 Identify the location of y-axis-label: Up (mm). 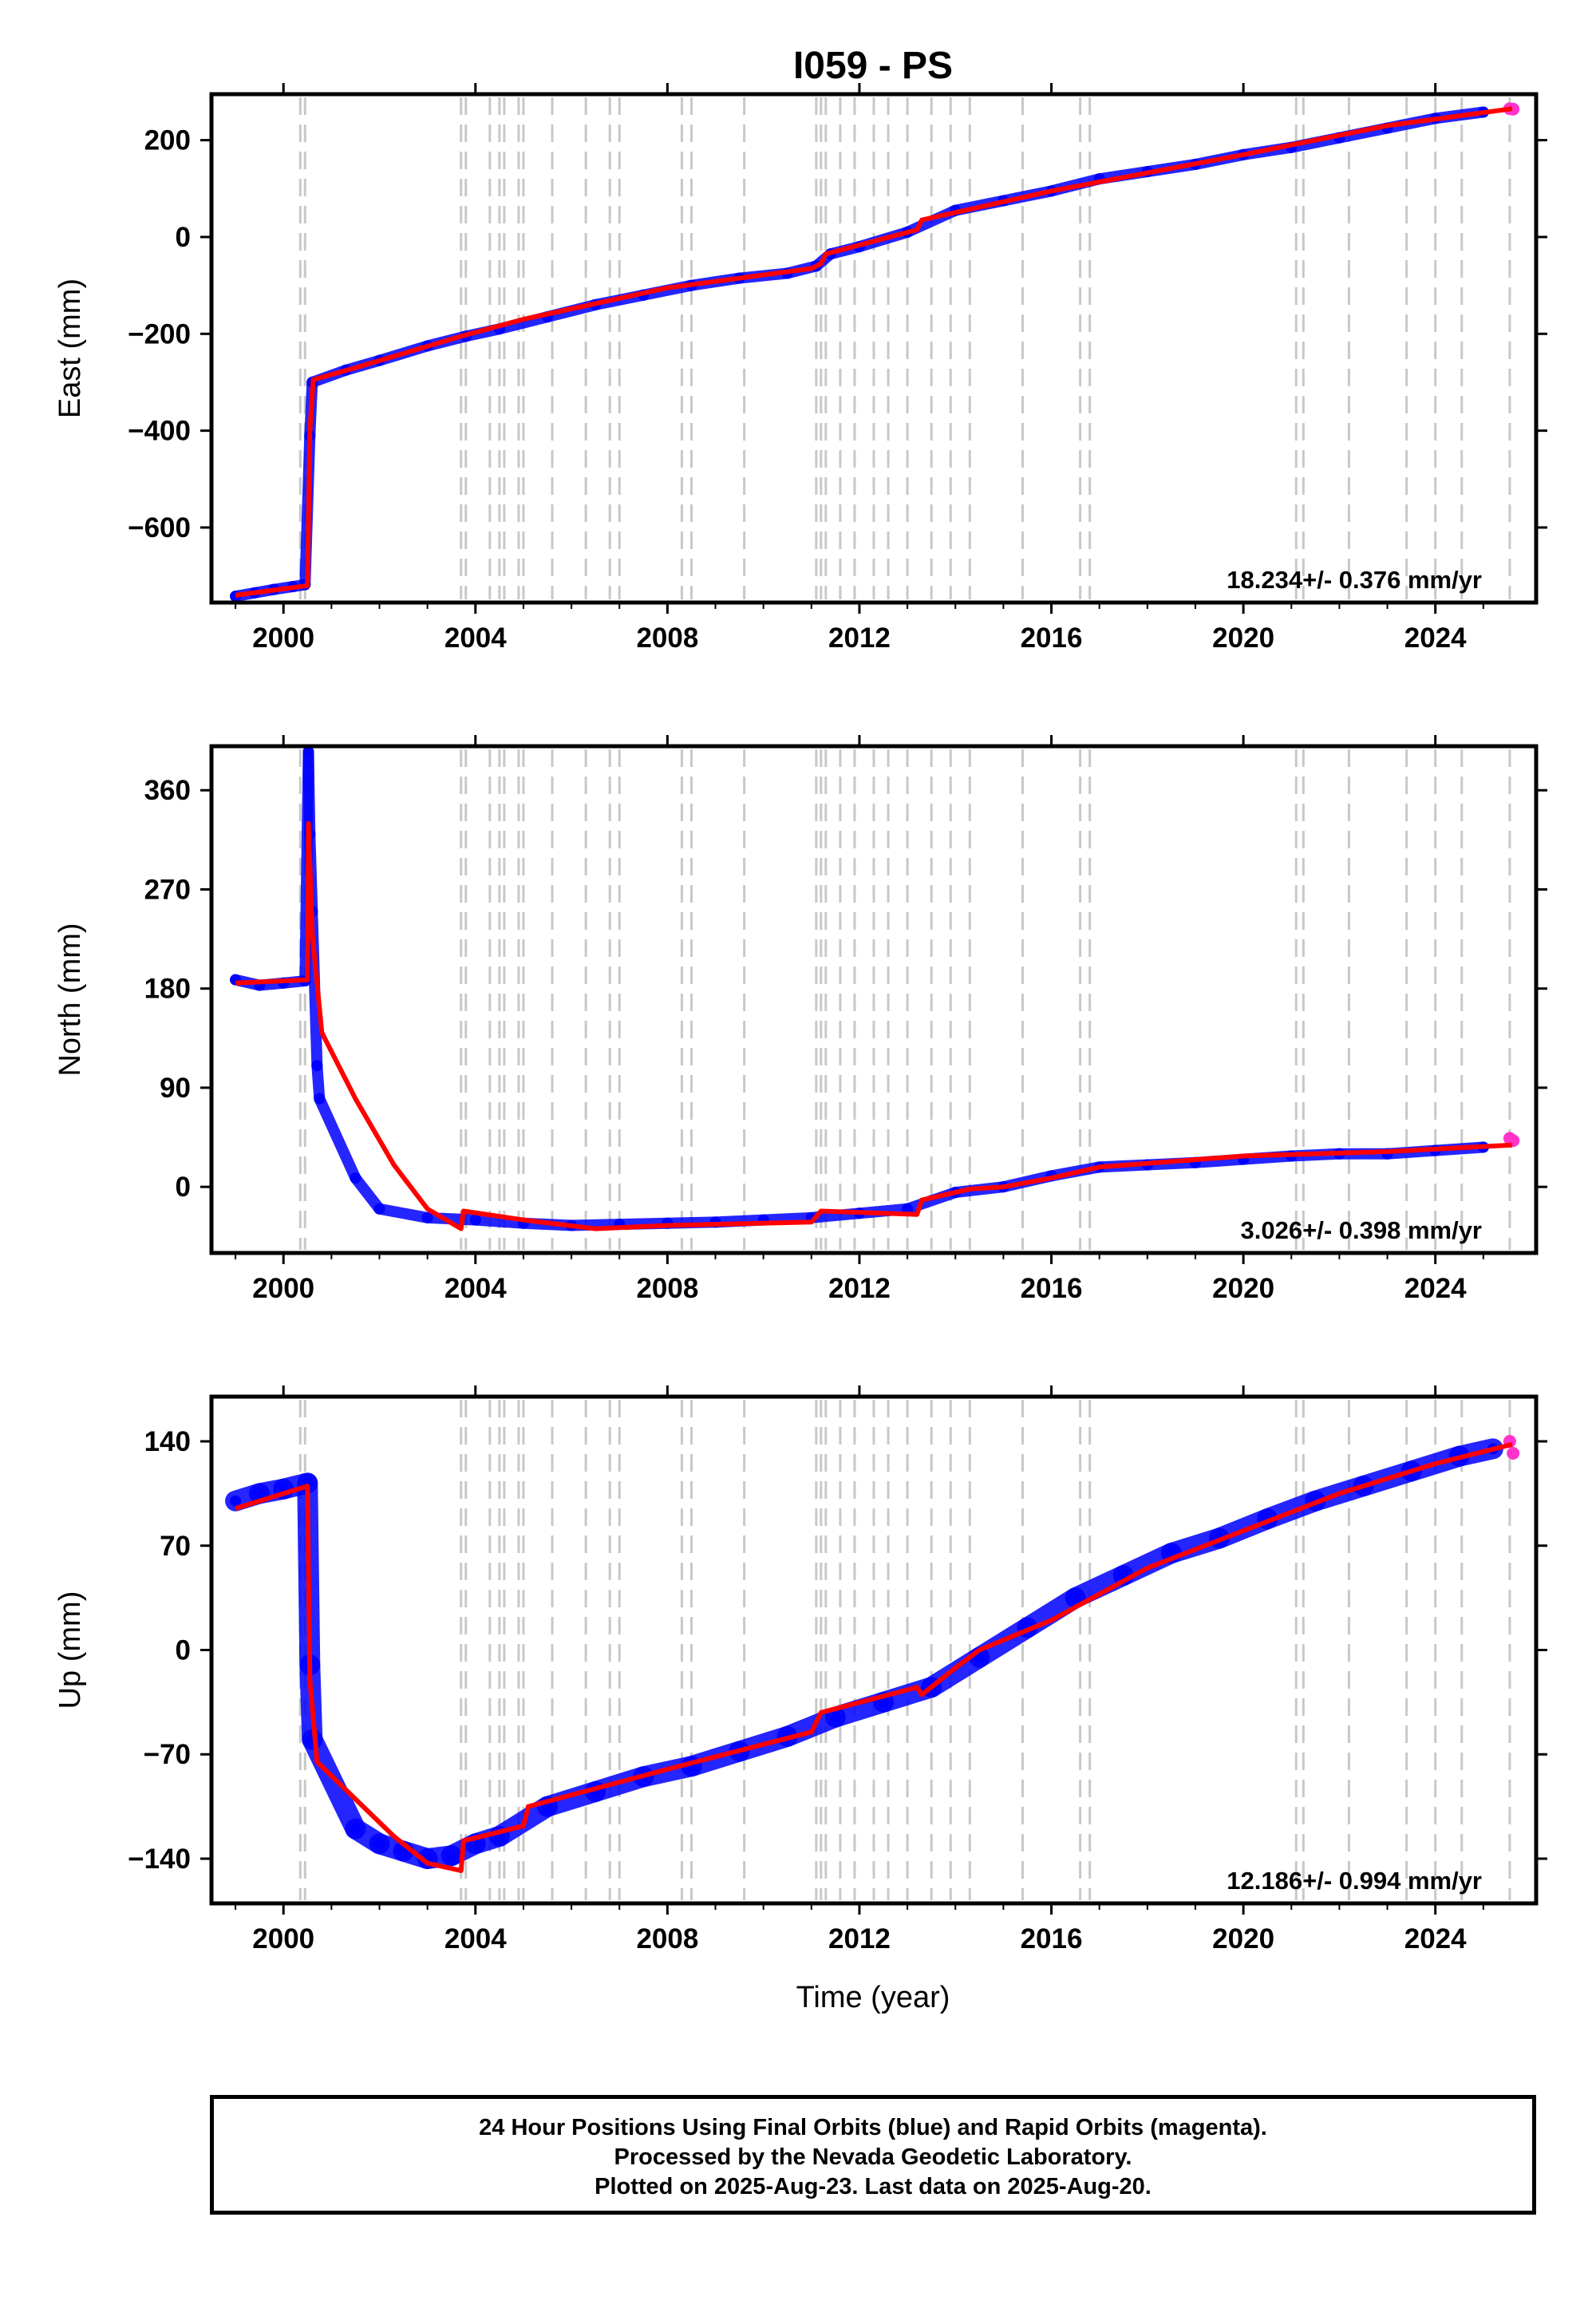
(70, 1650).